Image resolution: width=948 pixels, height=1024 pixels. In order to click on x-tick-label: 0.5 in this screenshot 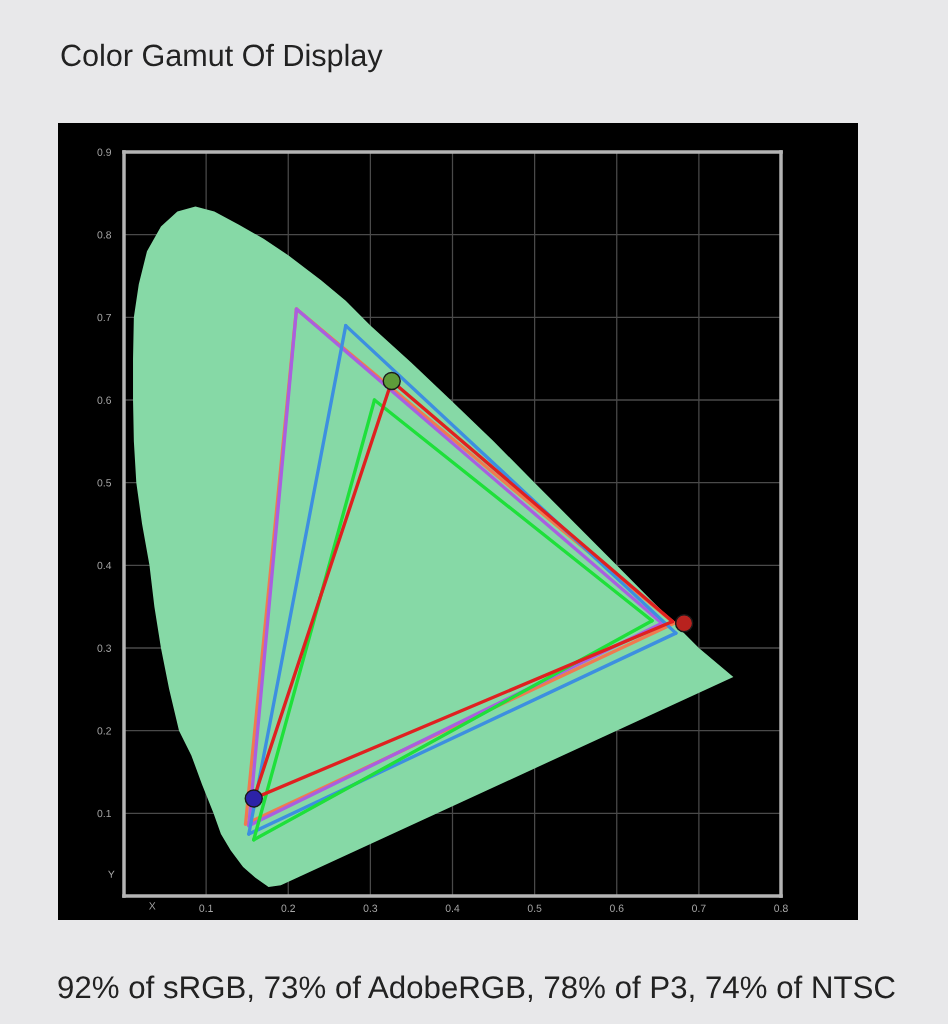, I will do `click(534, 908)`.